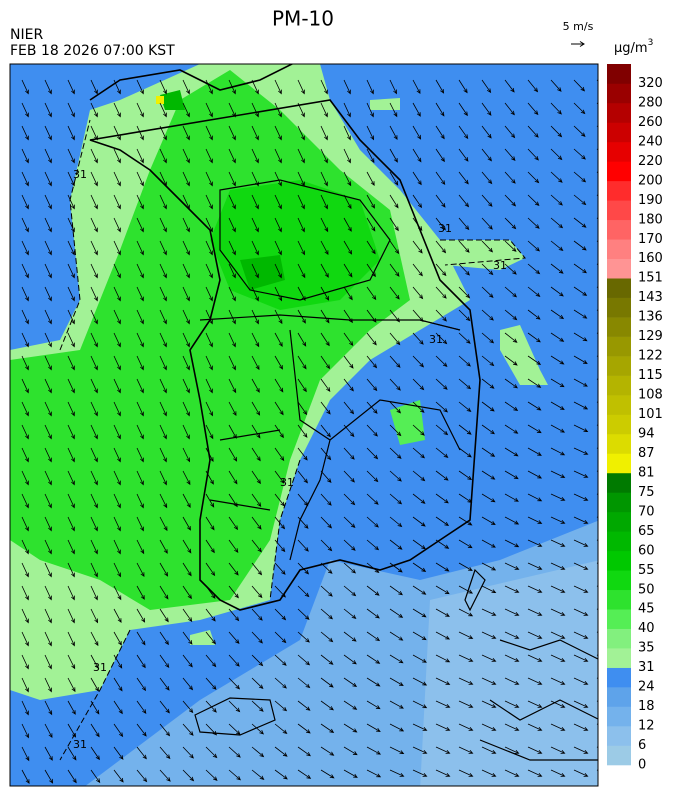 Image resolution: width=673 pixels, height=799 pixels. Describe the element at coordinates (646, 589) in the screenshot. I see `colorbar-label: 50` at that location.